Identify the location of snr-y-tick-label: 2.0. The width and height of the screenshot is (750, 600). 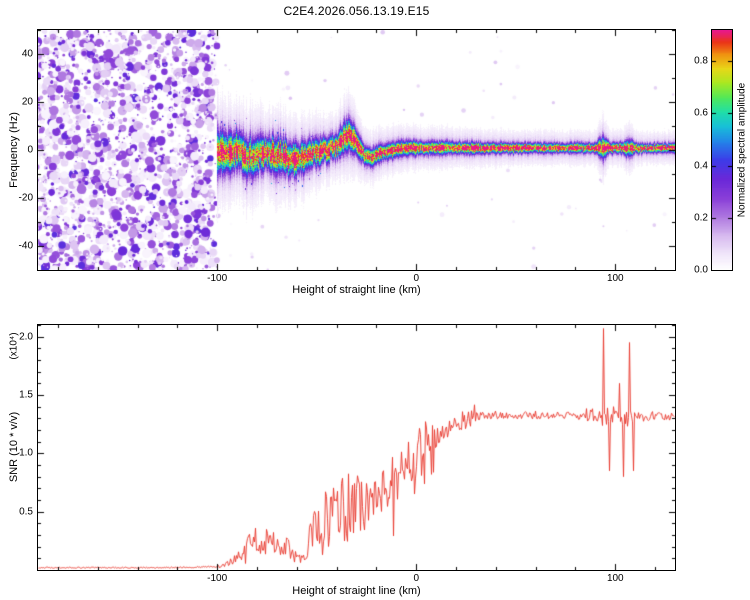
(26, 337).